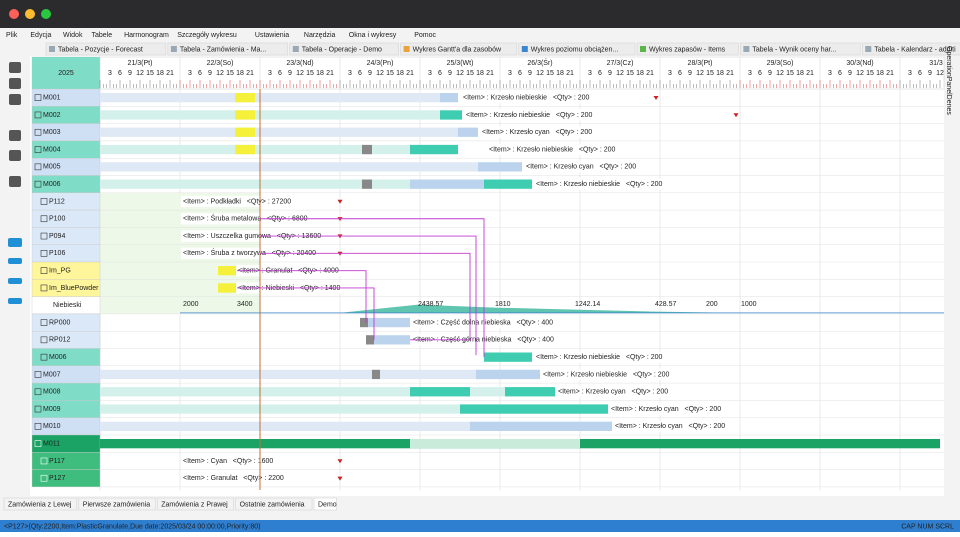  What do you see at coordinates (146, 35) in the screenshot?
I see `menu-item: Harmonogram` at bounding box center [146, 35].